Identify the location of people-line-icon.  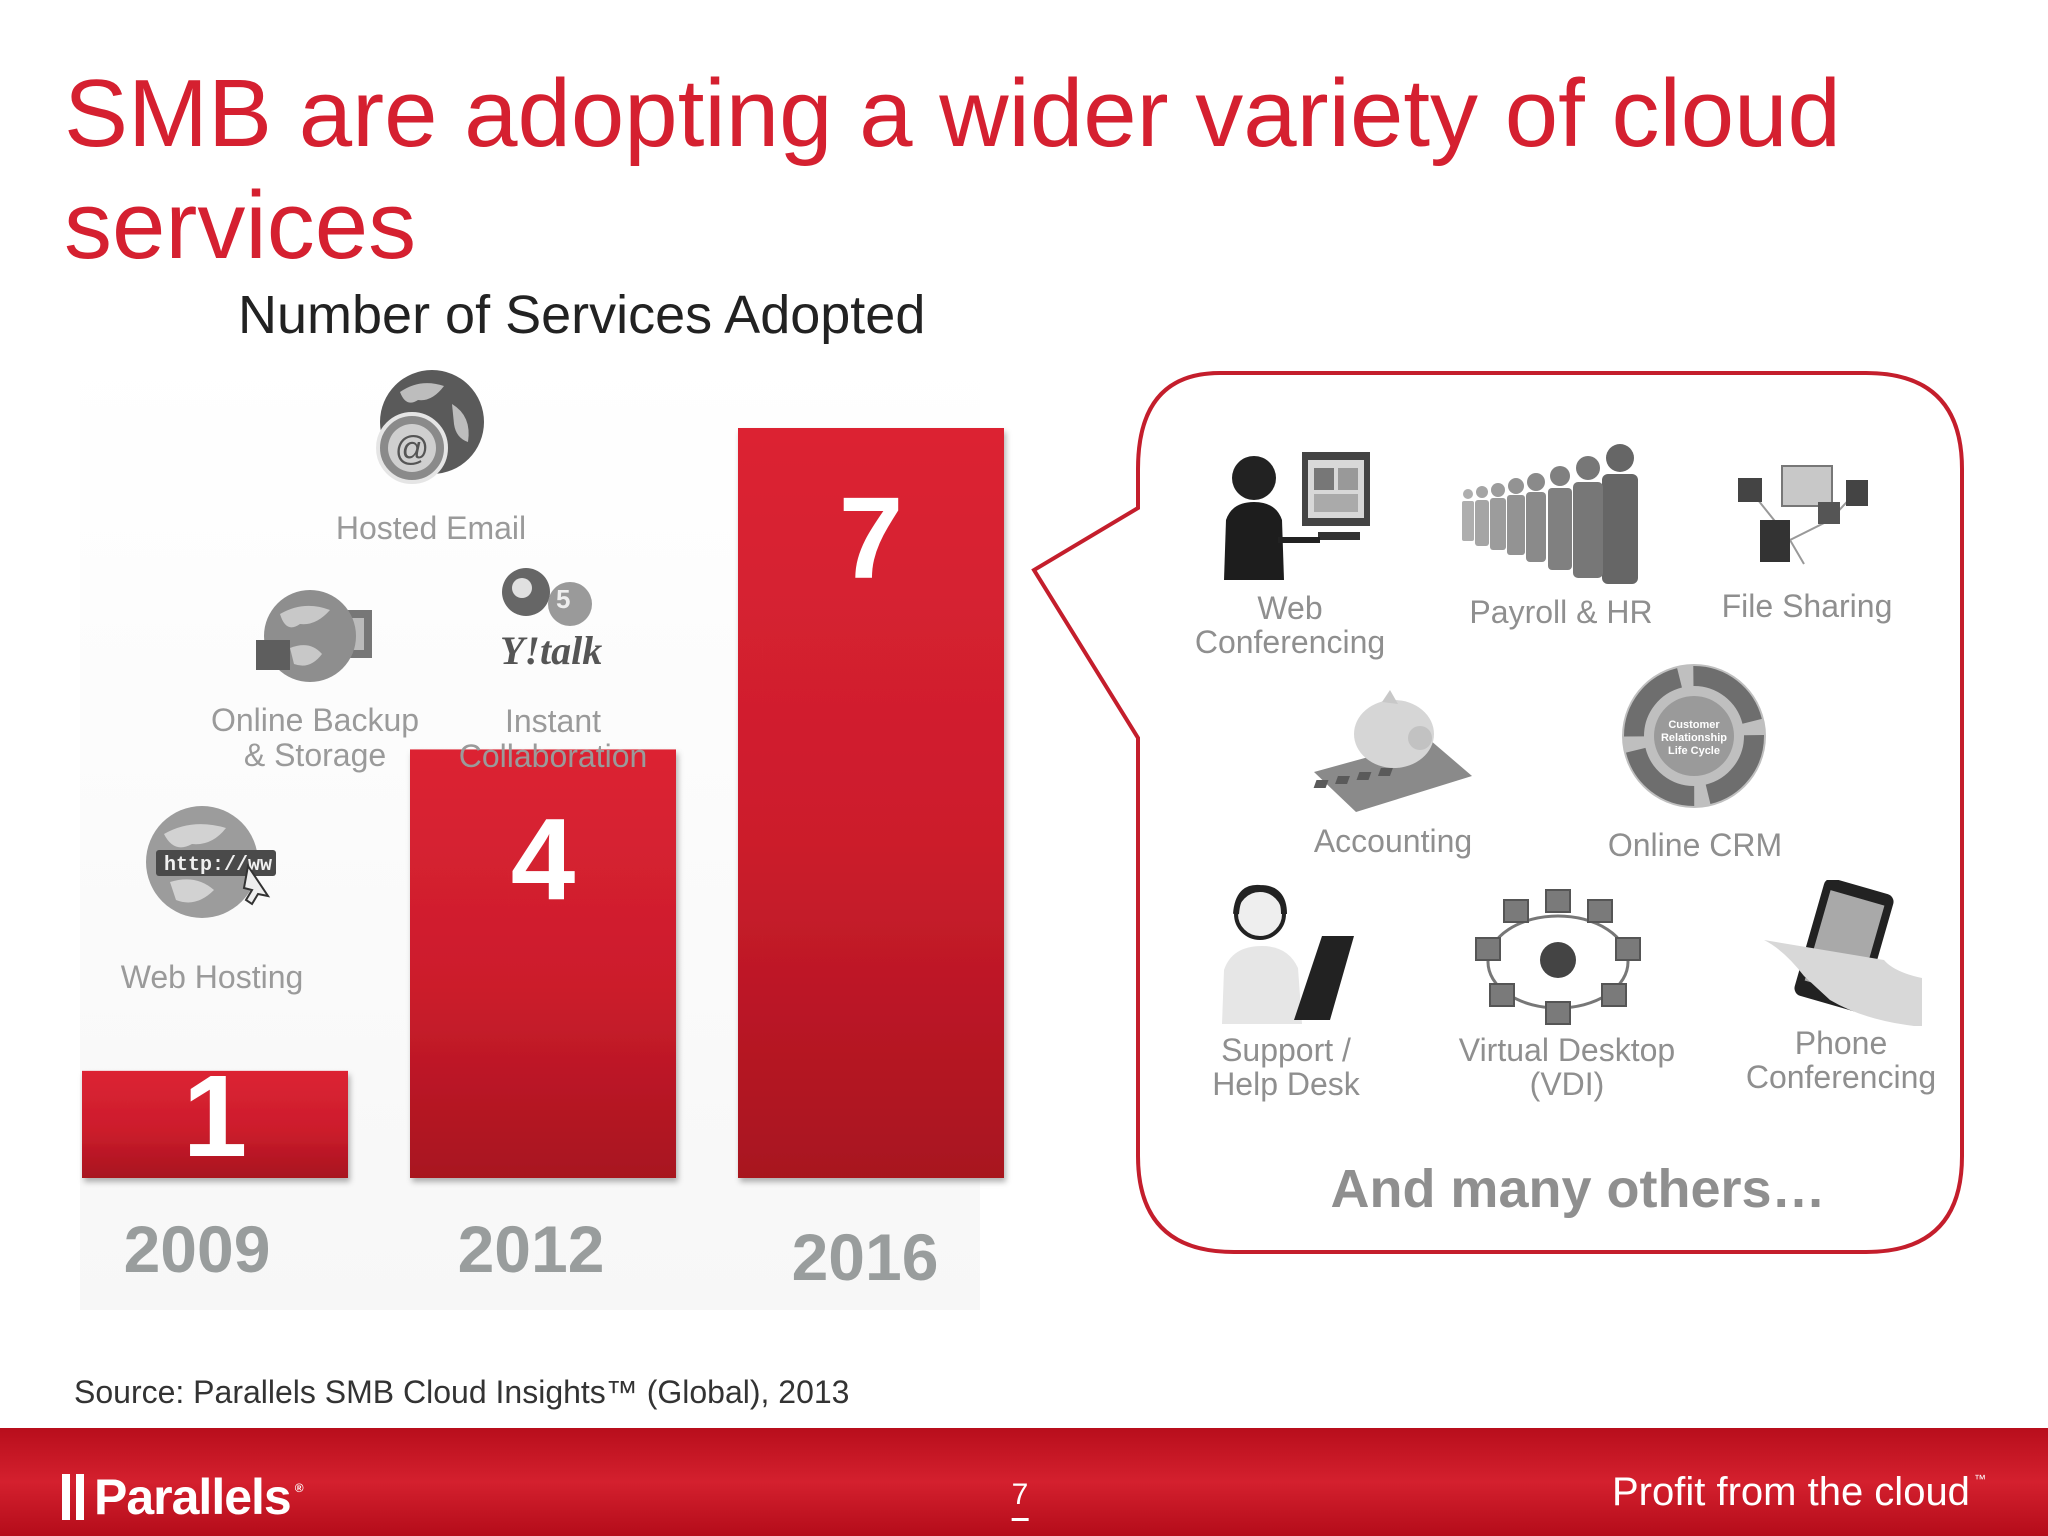
(1550, 514).